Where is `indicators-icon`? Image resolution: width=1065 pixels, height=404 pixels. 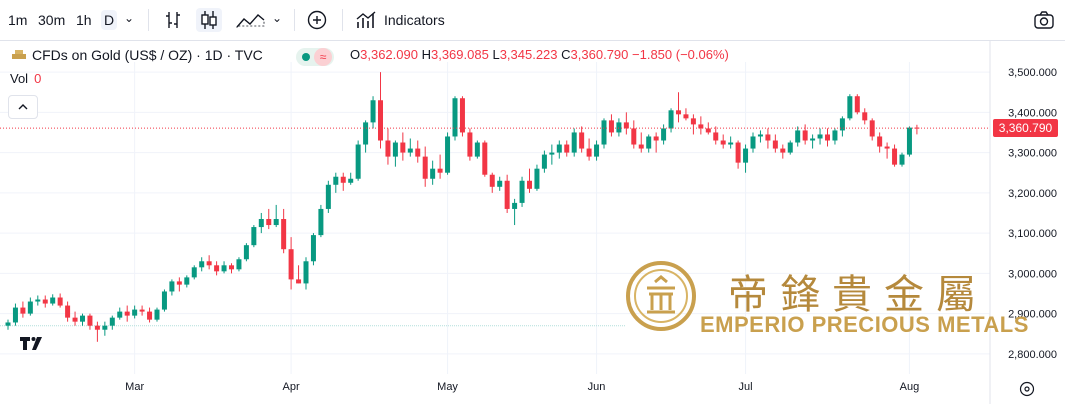 indicators-icon is located at coordinates (367, 20).